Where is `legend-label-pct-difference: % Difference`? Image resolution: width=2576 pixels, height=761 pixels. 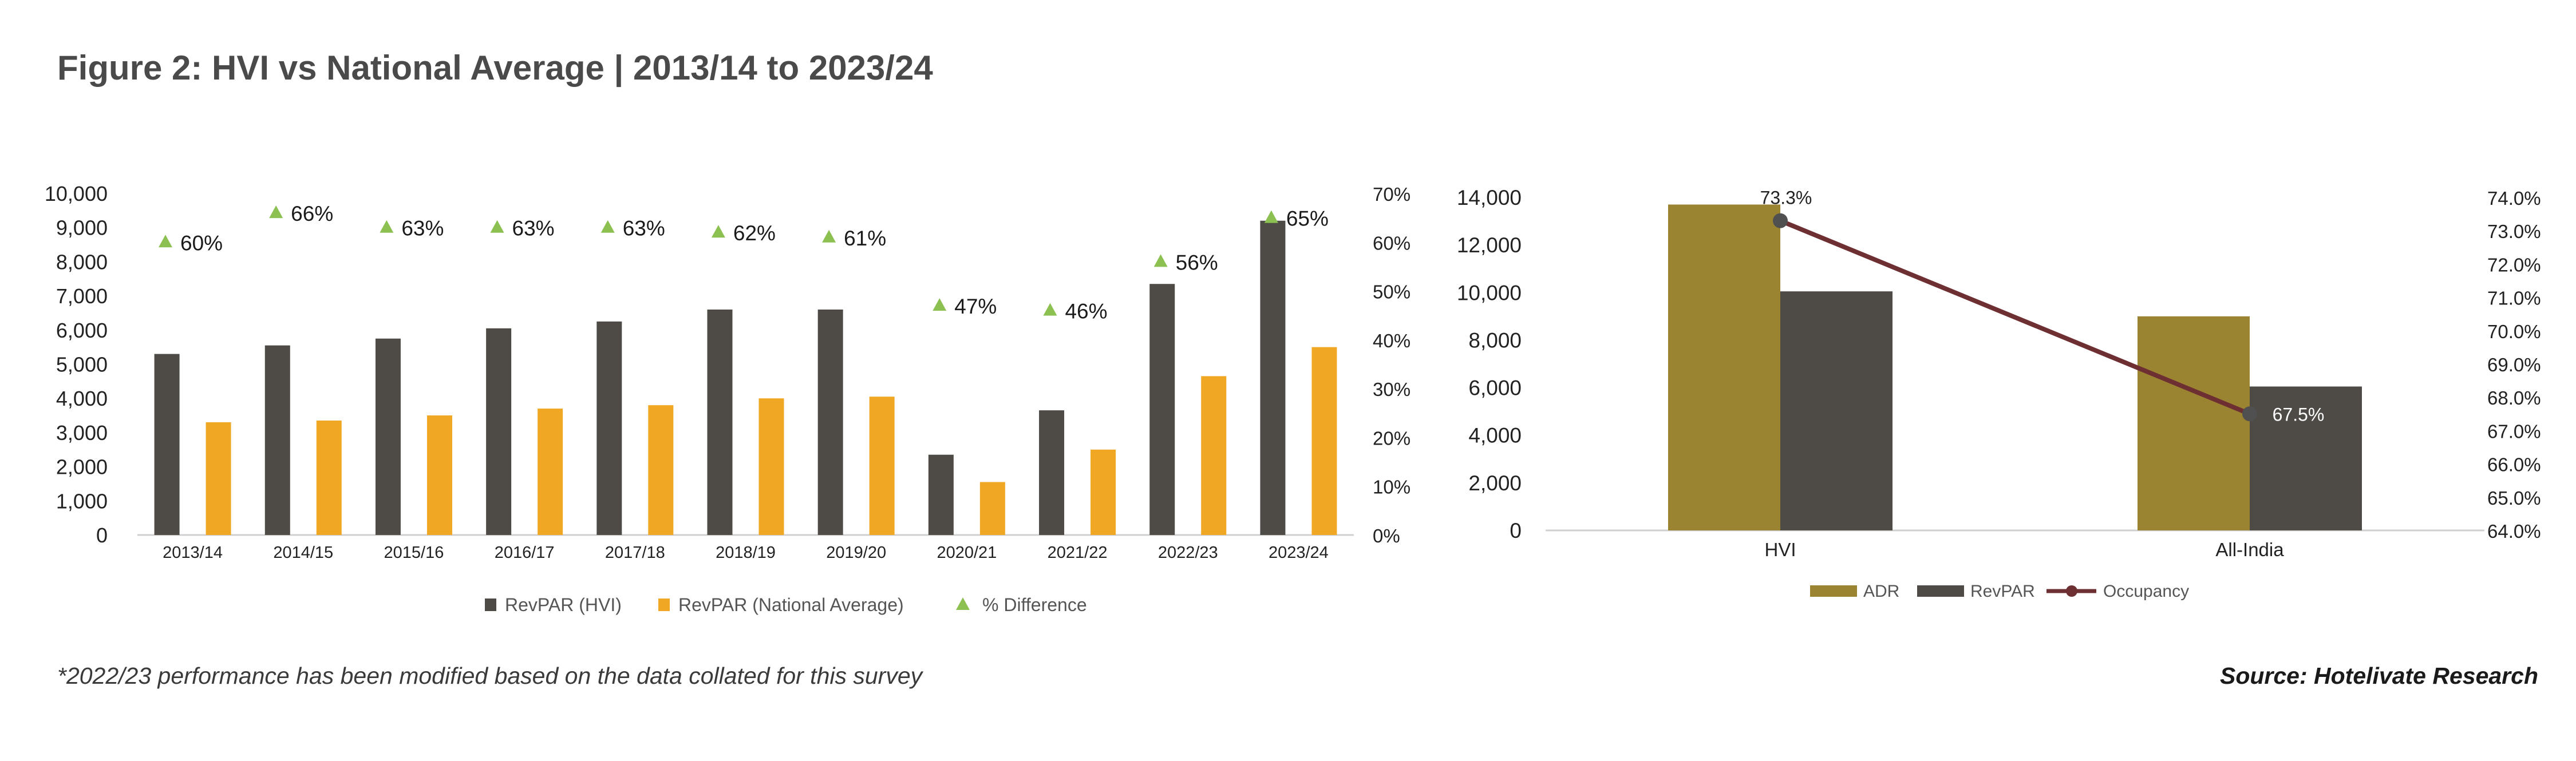
legend-label-pct-difference: % Difference is located at coordinates (1034, 604).